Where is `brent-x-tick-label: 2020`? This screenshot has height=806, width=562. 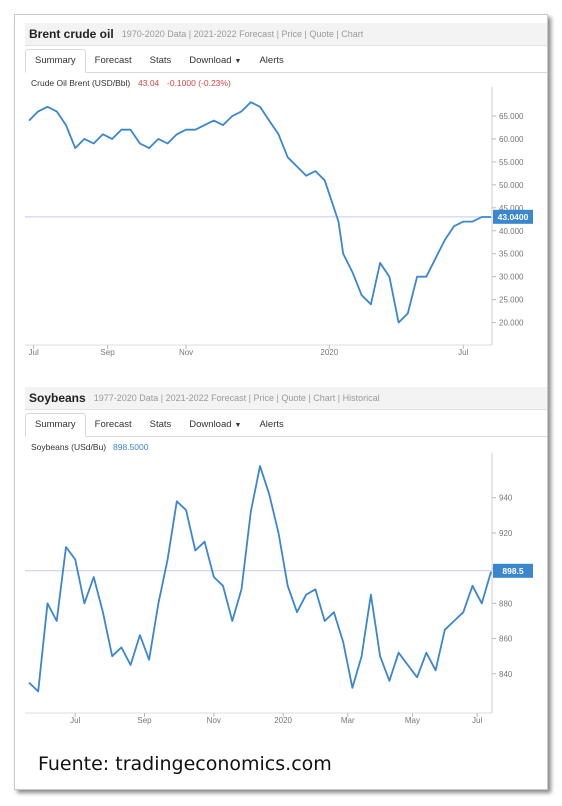
brent-x-tick-label: 2020 is located at coordinates (329, 352).